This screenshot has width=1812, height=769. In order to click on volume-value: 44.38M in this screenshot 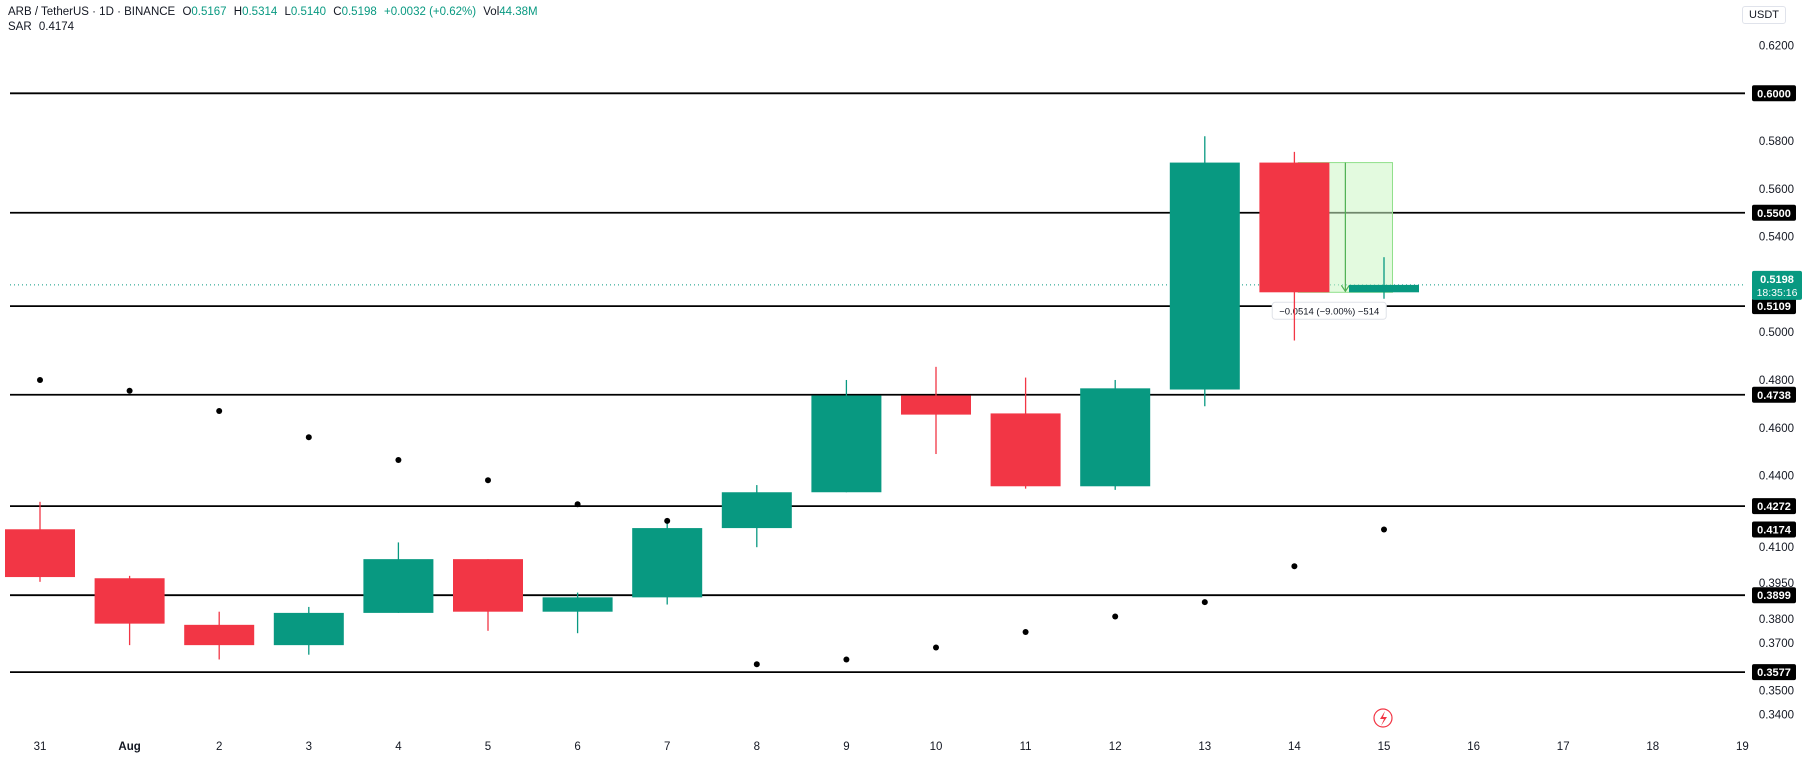, I will do `click(518, 12)`.